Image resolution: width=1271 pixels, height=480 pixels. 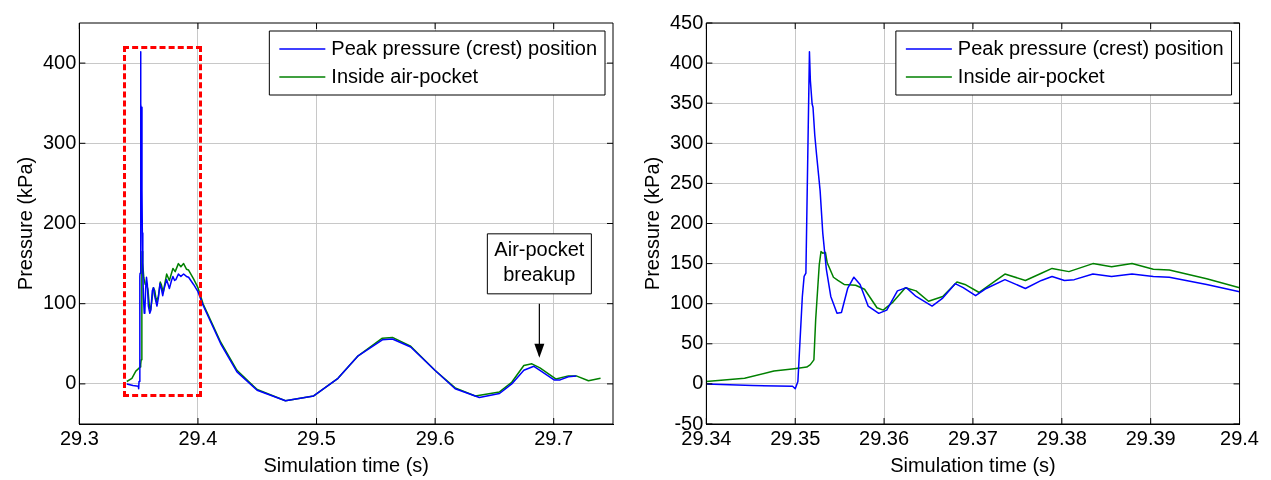 What do you see at coordinates (1061, 437) in the screenshot?
I see `x-tick-label: 29.38` at bounding box center [1061, 437].